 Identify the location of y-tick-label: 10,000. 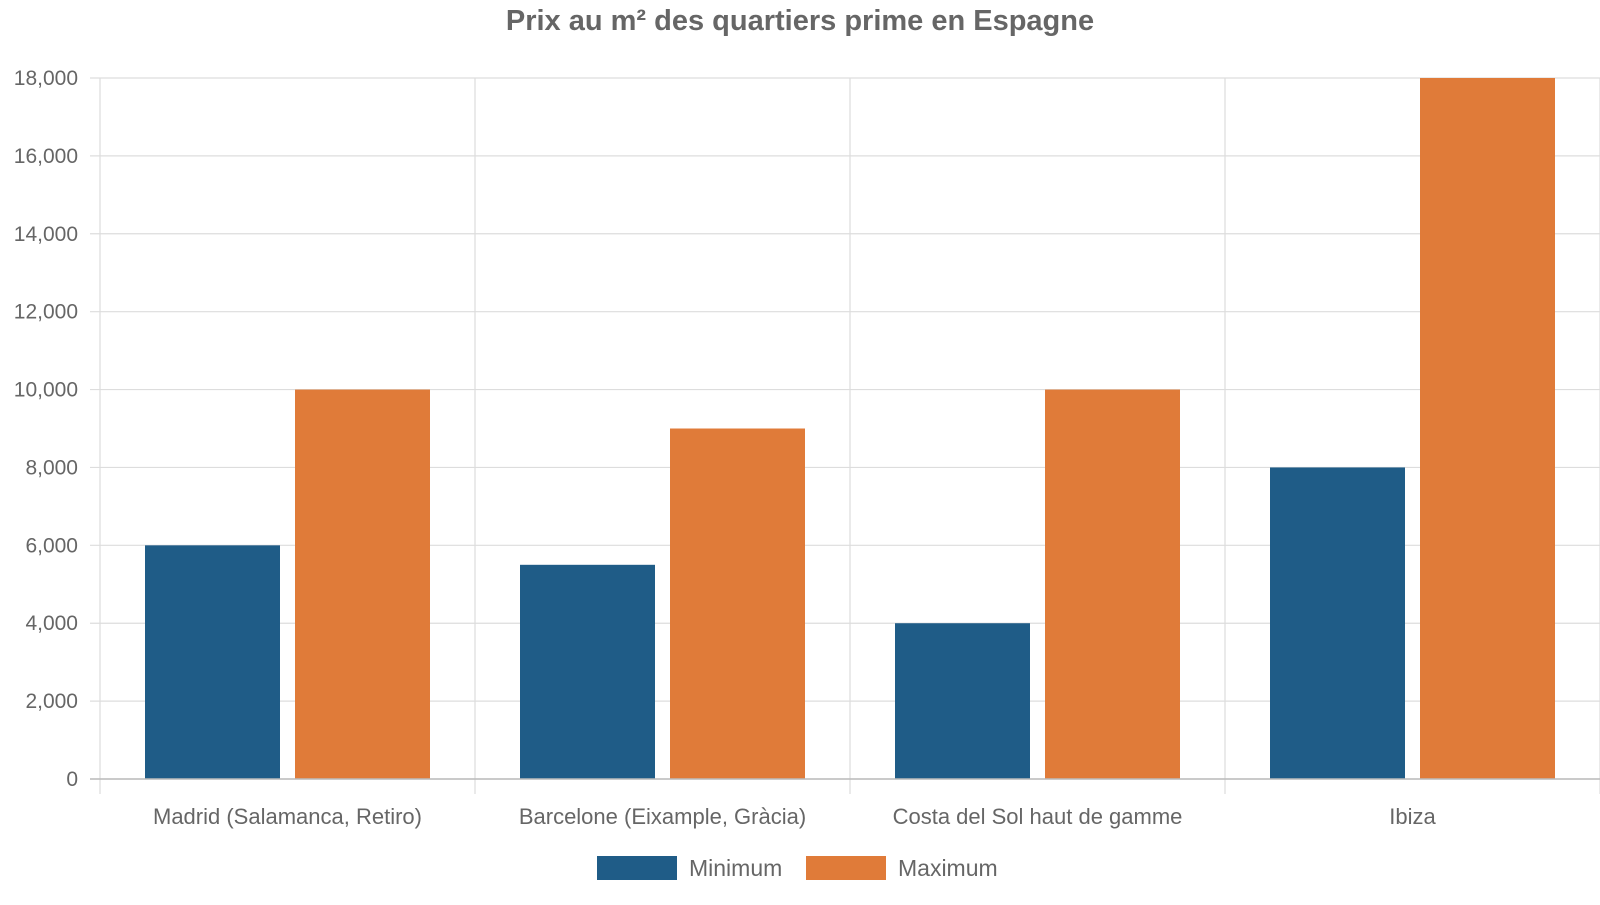
(46, 390).